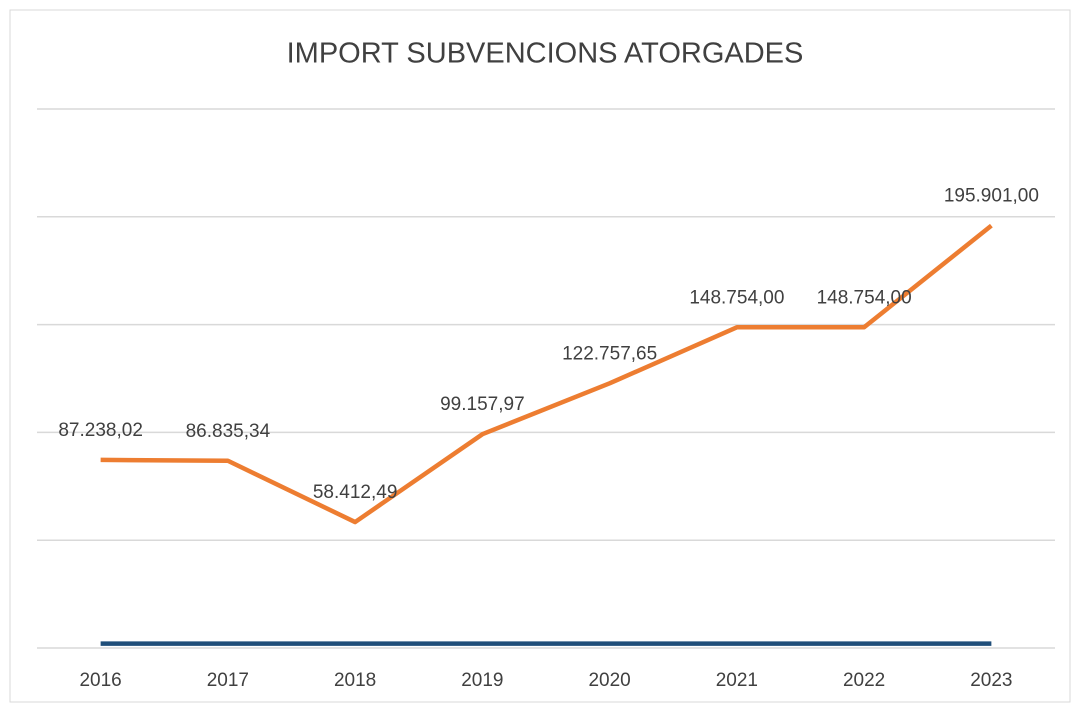 This screenshot has width=1072, height=705. Describe the element at coordinates (355, 492) in the screenshot. I see `data-label: 58.412,49` at that location.